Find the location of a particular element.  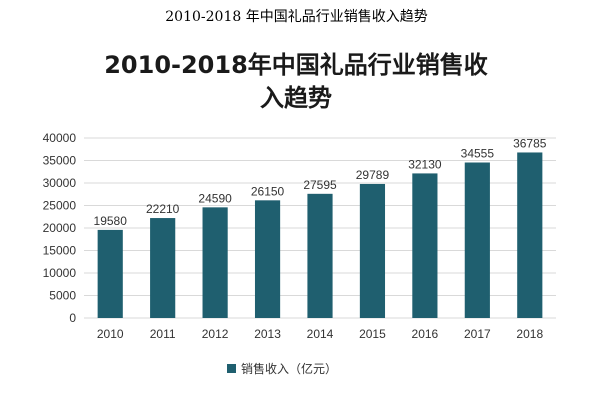

x-tick-label-2017: 2017 is located at coordinates (477, 334).